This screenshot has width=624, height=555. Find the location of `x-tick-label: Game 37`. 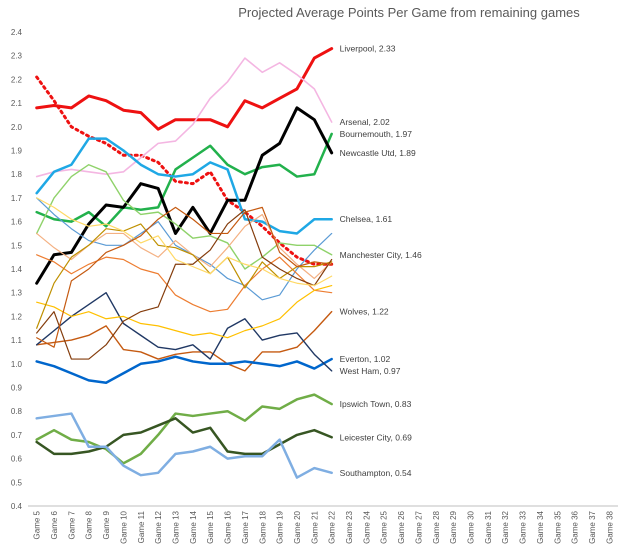

x-tick-label: Game 37 is located at coordinates (592, 526).